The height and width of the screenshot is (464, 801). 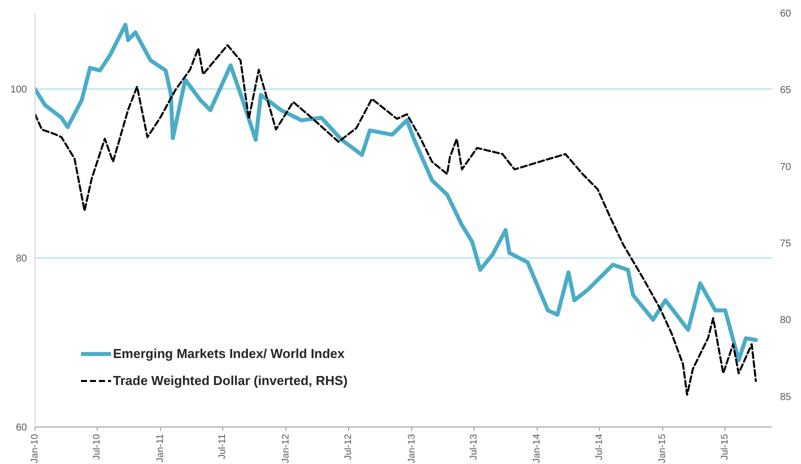 What do you see at coordinates (474, 447) in the screenshot?
I see `x-tick-label: Jul-13` at bounding box center [474, 447].